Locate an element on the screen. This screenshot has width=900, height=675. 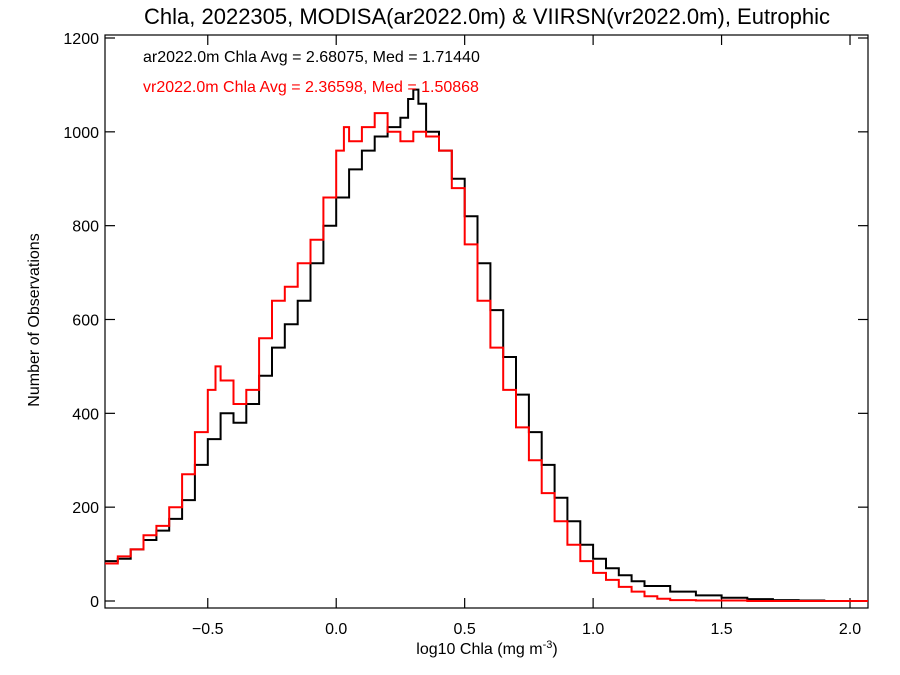
x-axis-label-sup: -3 is located at coordinates (548, 645).